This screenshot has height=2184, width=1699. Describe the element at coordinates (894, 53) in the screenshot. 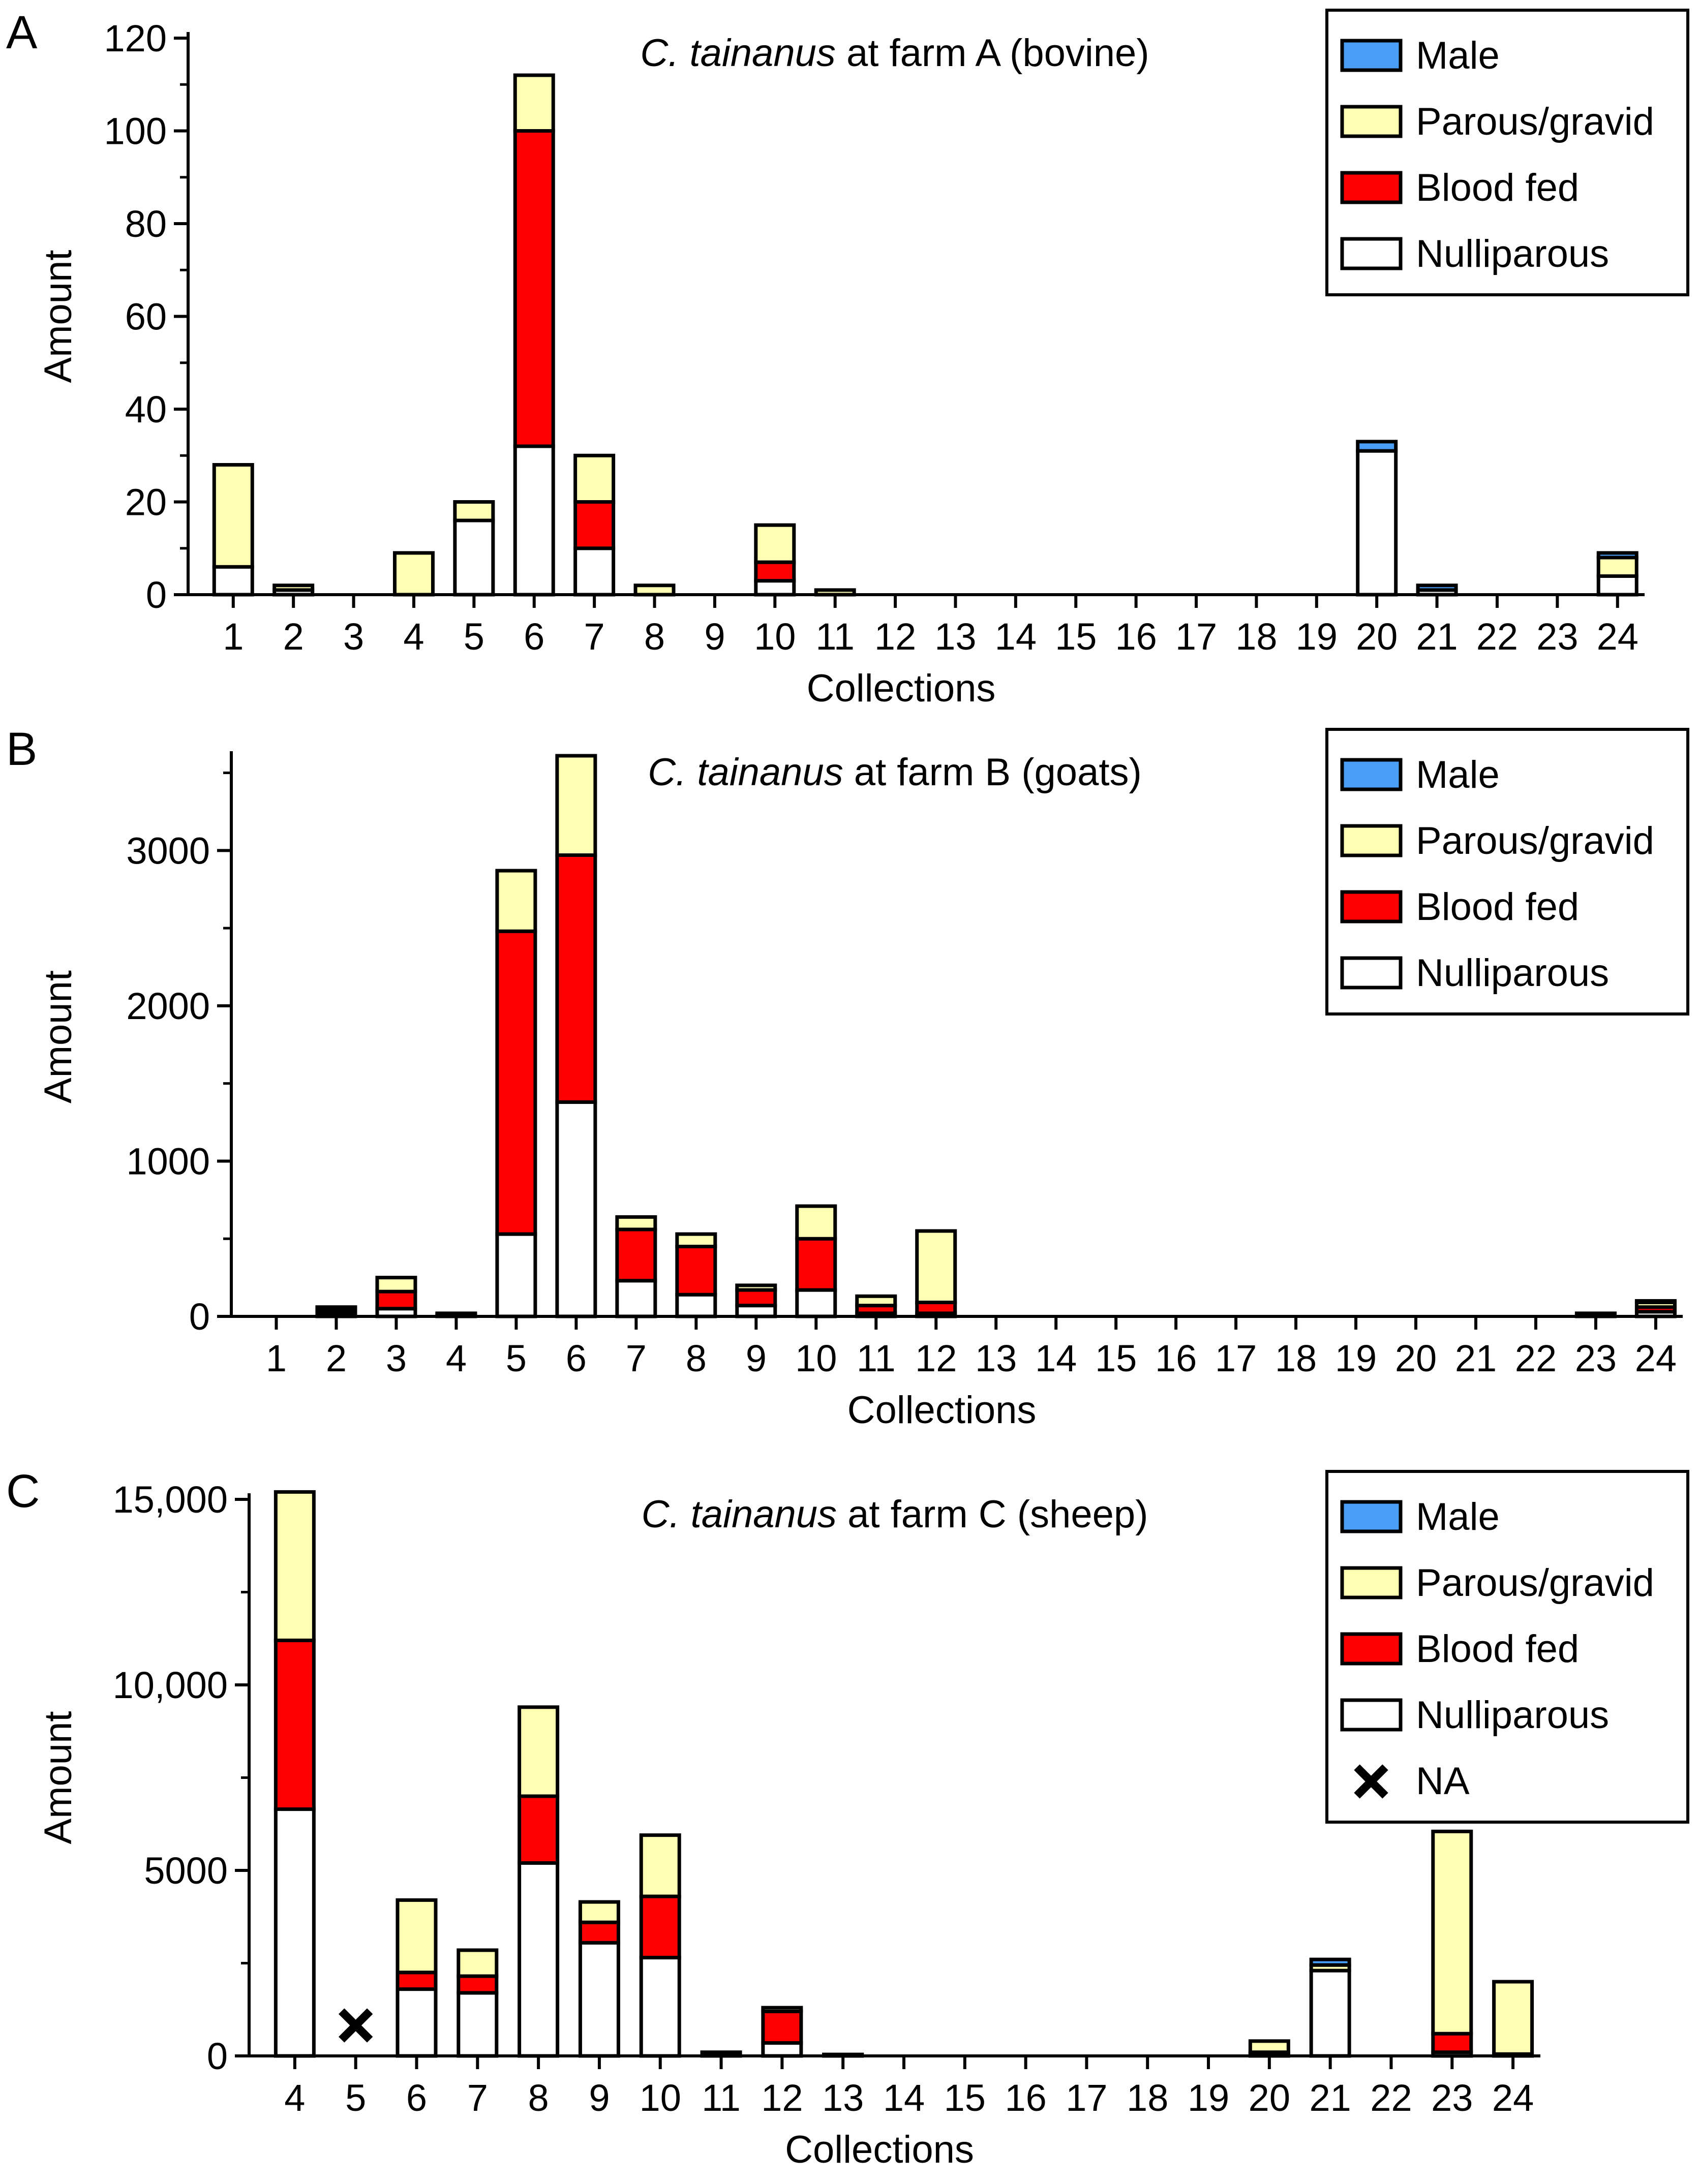

I see `chart-title: C. tainanus at farm A (bovine)` at that location.